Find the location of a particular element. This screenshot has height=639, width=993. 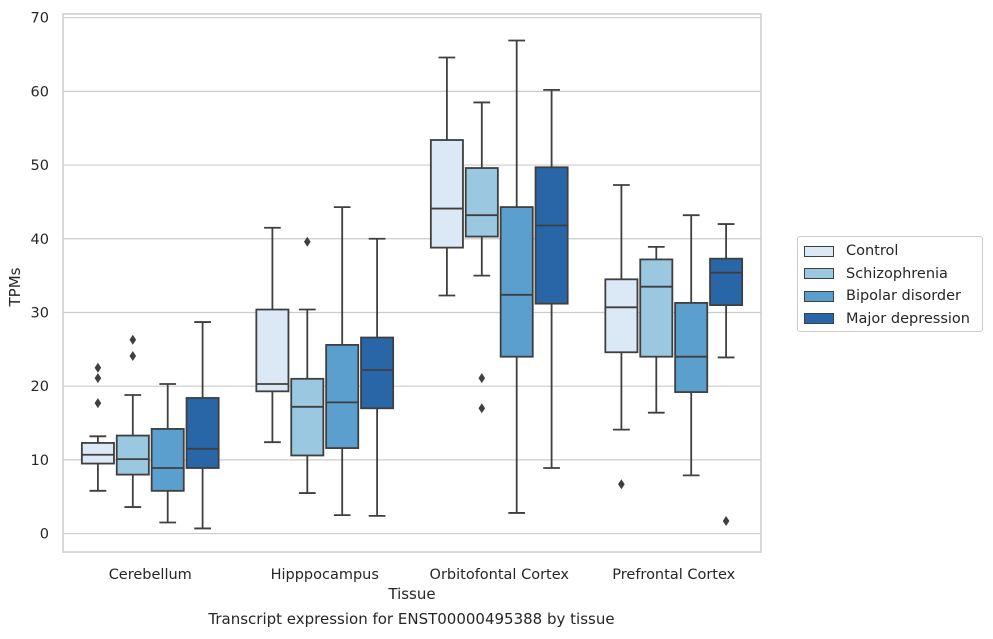

legend-item: Schizophrenia is located at coordinates (876, 274).